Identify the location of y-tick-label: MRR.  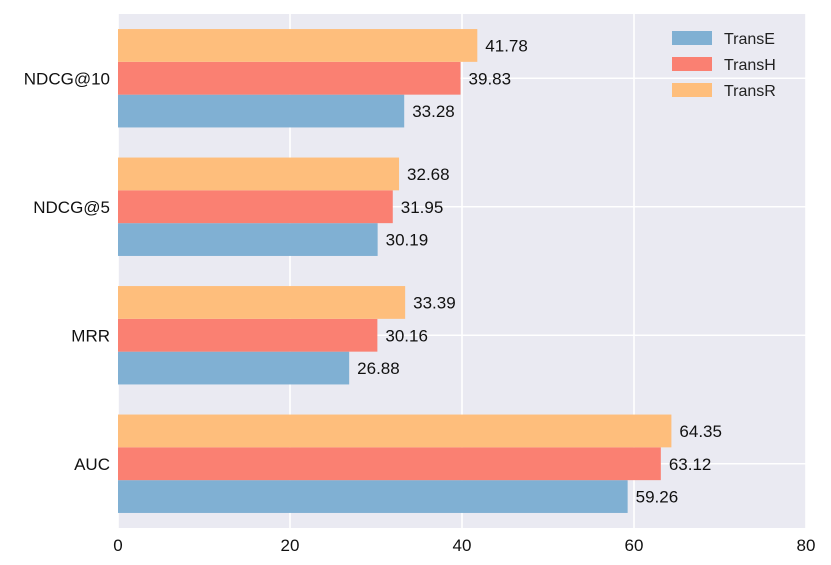
(90, 335).